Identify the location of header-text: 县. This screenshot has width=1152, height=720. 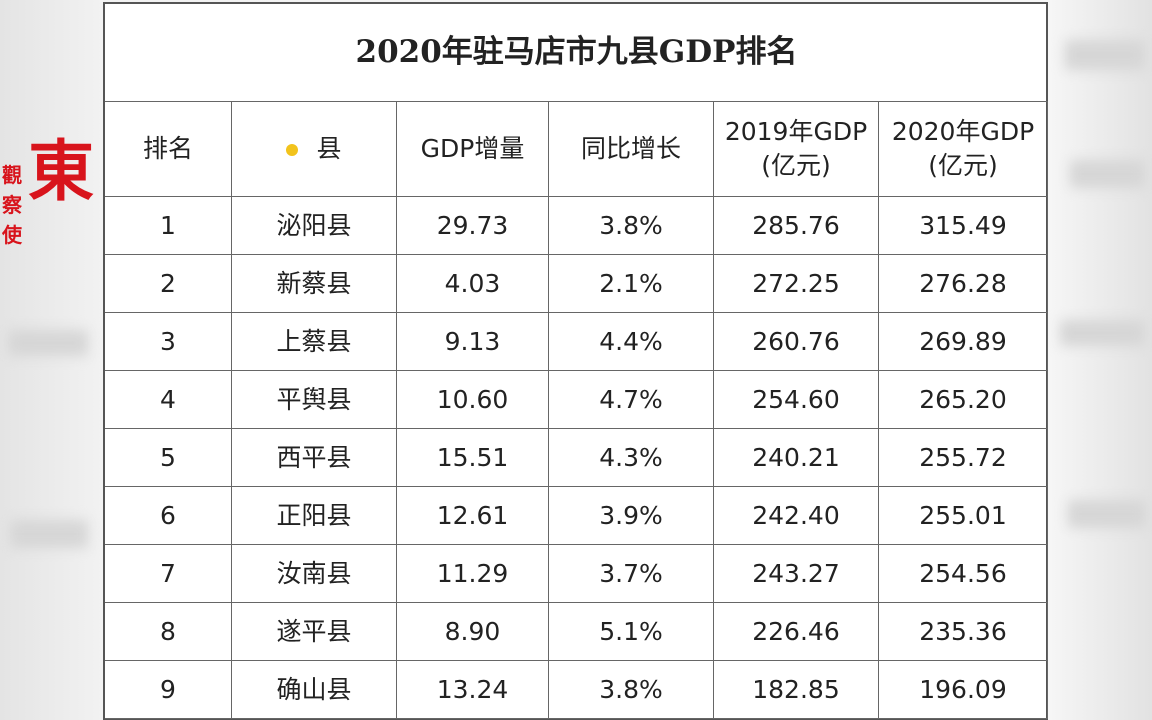
(314, 149).